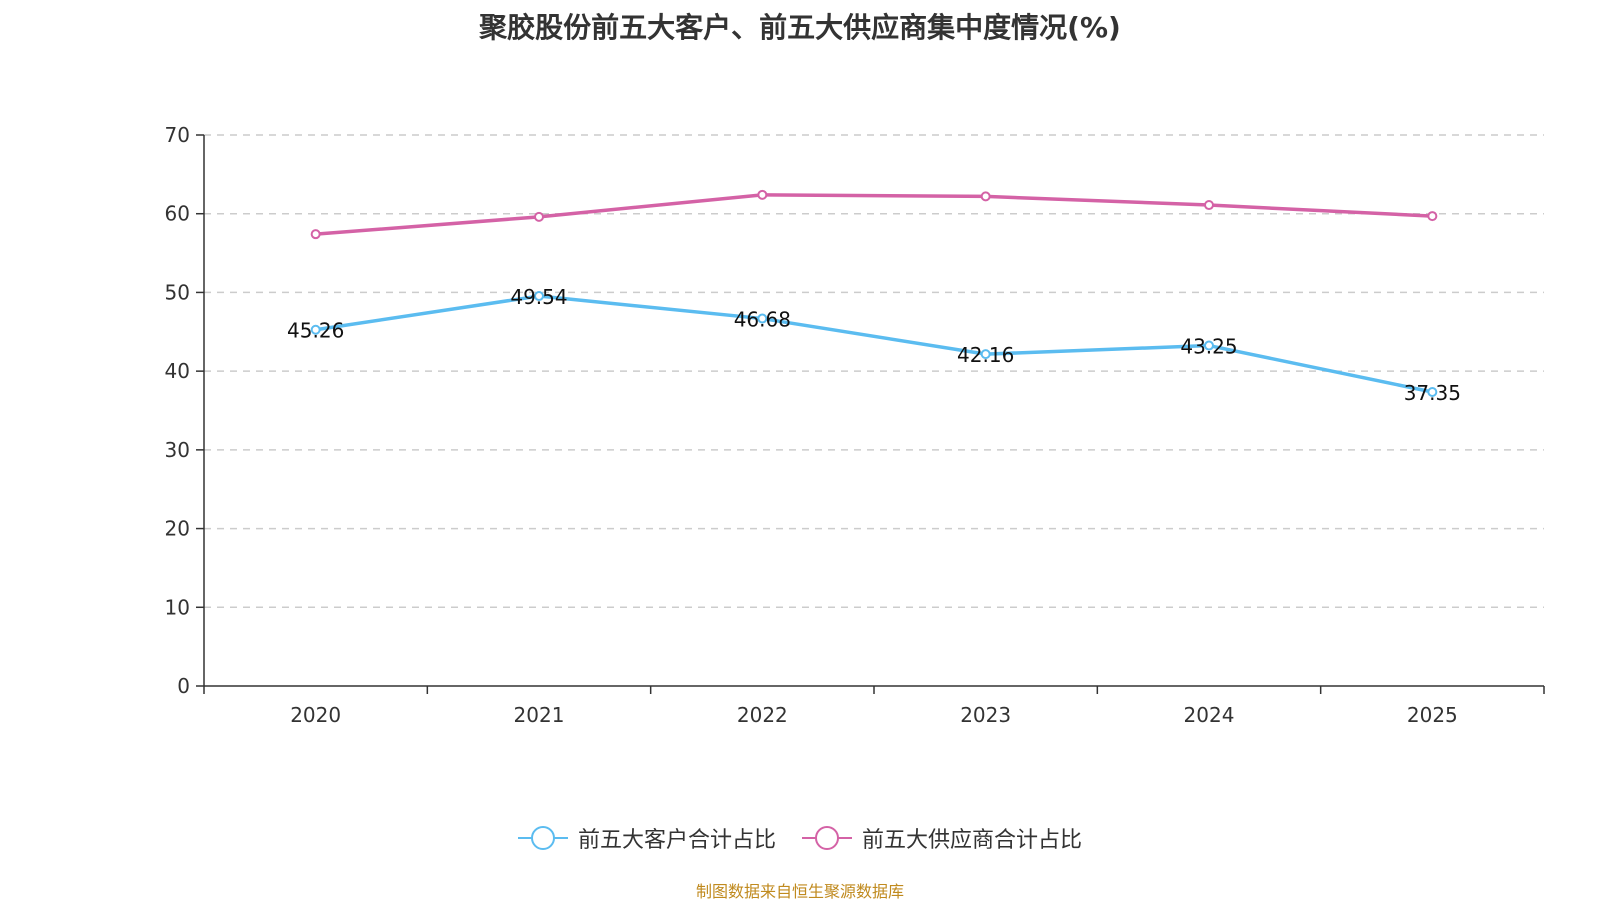 Image resolution: width=1600 pixels, height=902 pixels. What do you see at coordinates (542, 838) in the screenshot?
I see `legend-marker-customers-icon` at bounding box center [542, 838].